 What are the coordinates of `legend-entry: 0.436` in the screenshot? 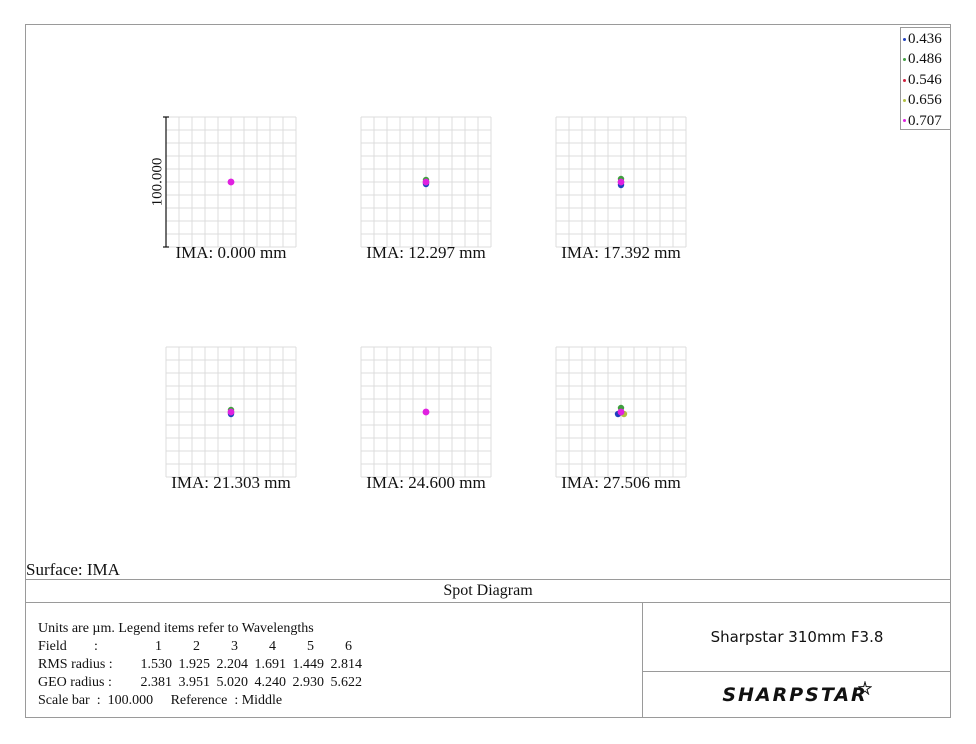 It's located at (925, 39).